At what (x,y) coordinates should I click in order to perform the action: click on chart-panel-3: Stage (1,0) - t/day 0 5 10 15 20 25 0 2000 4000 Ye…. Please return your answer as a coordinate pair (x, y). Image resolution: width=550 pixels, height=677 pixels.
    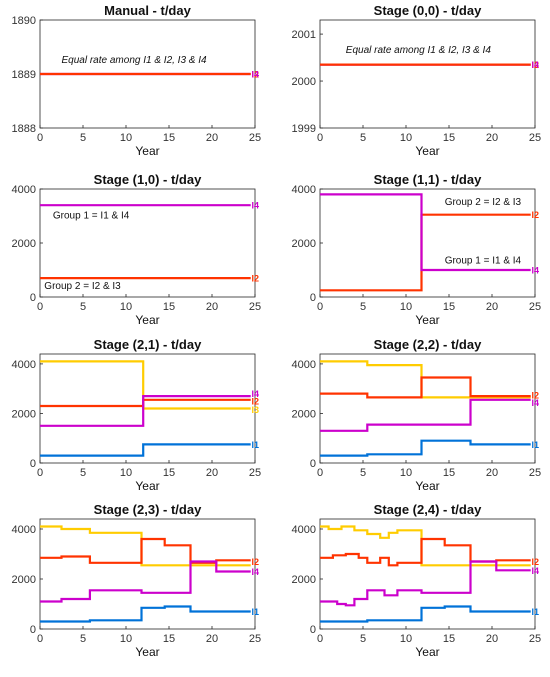
    Looking at the image, I should click on (137, 249).